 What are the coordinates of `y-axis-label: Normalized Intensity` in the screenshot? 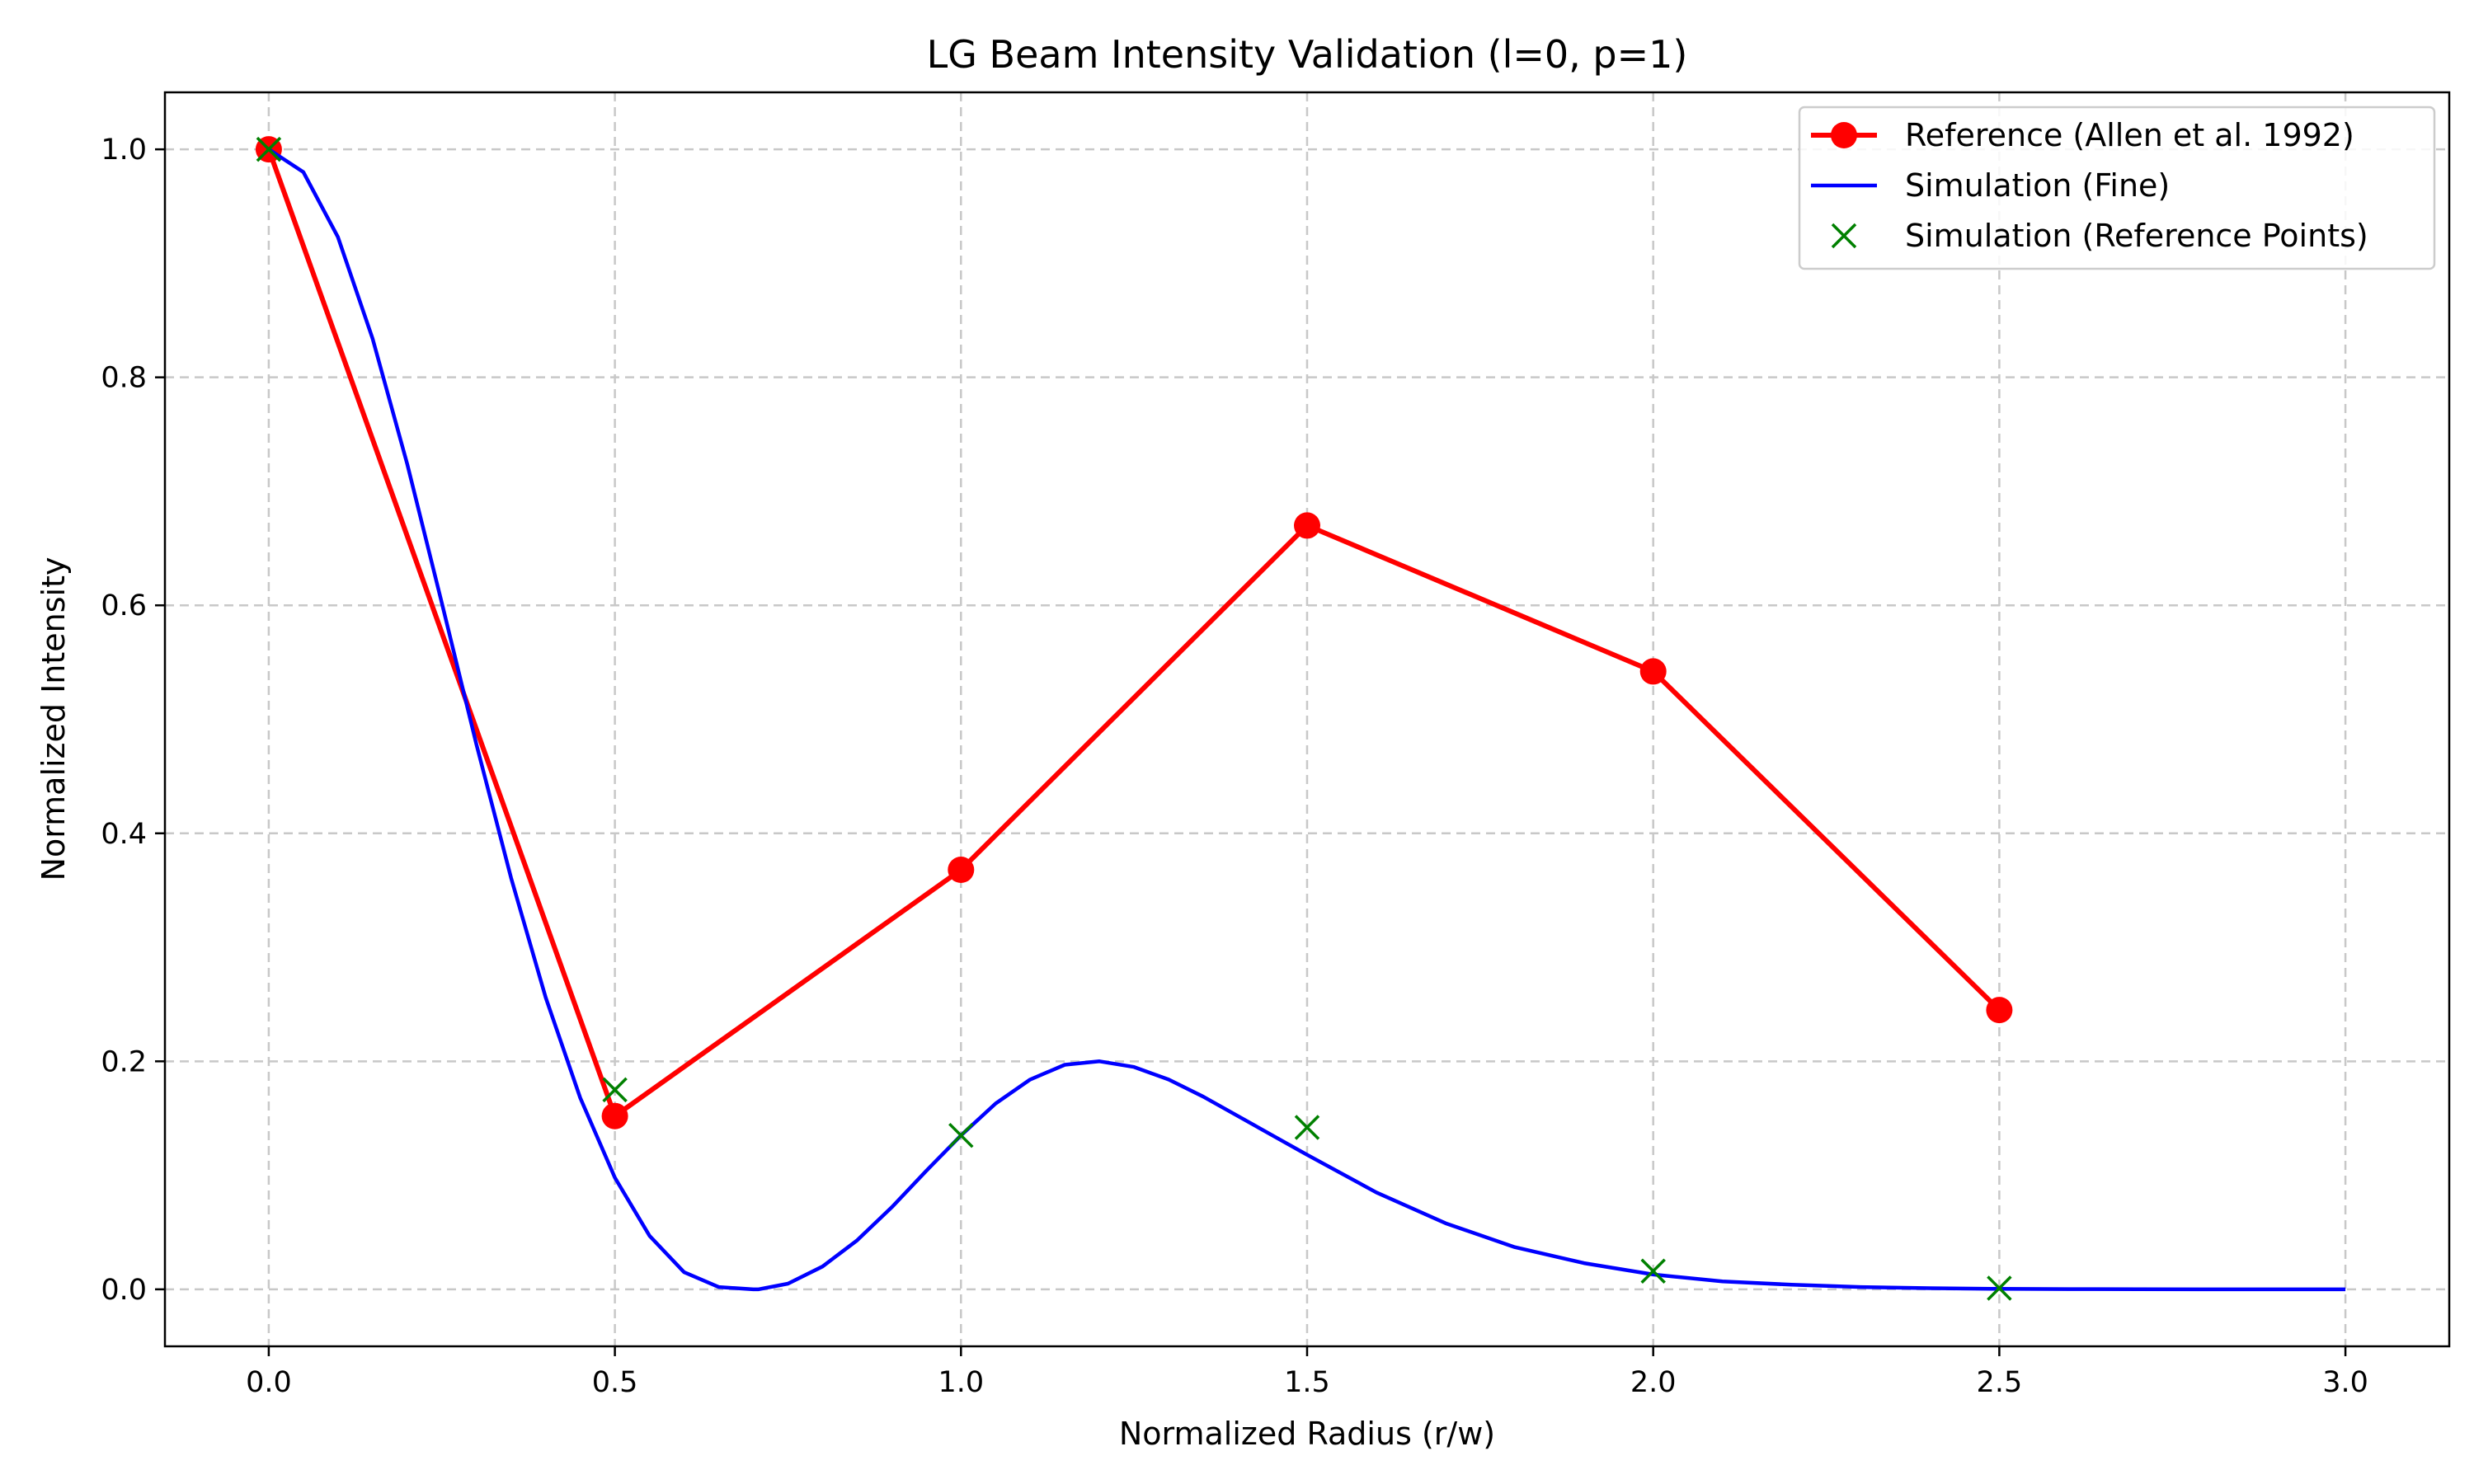 It's located at (53, 719).